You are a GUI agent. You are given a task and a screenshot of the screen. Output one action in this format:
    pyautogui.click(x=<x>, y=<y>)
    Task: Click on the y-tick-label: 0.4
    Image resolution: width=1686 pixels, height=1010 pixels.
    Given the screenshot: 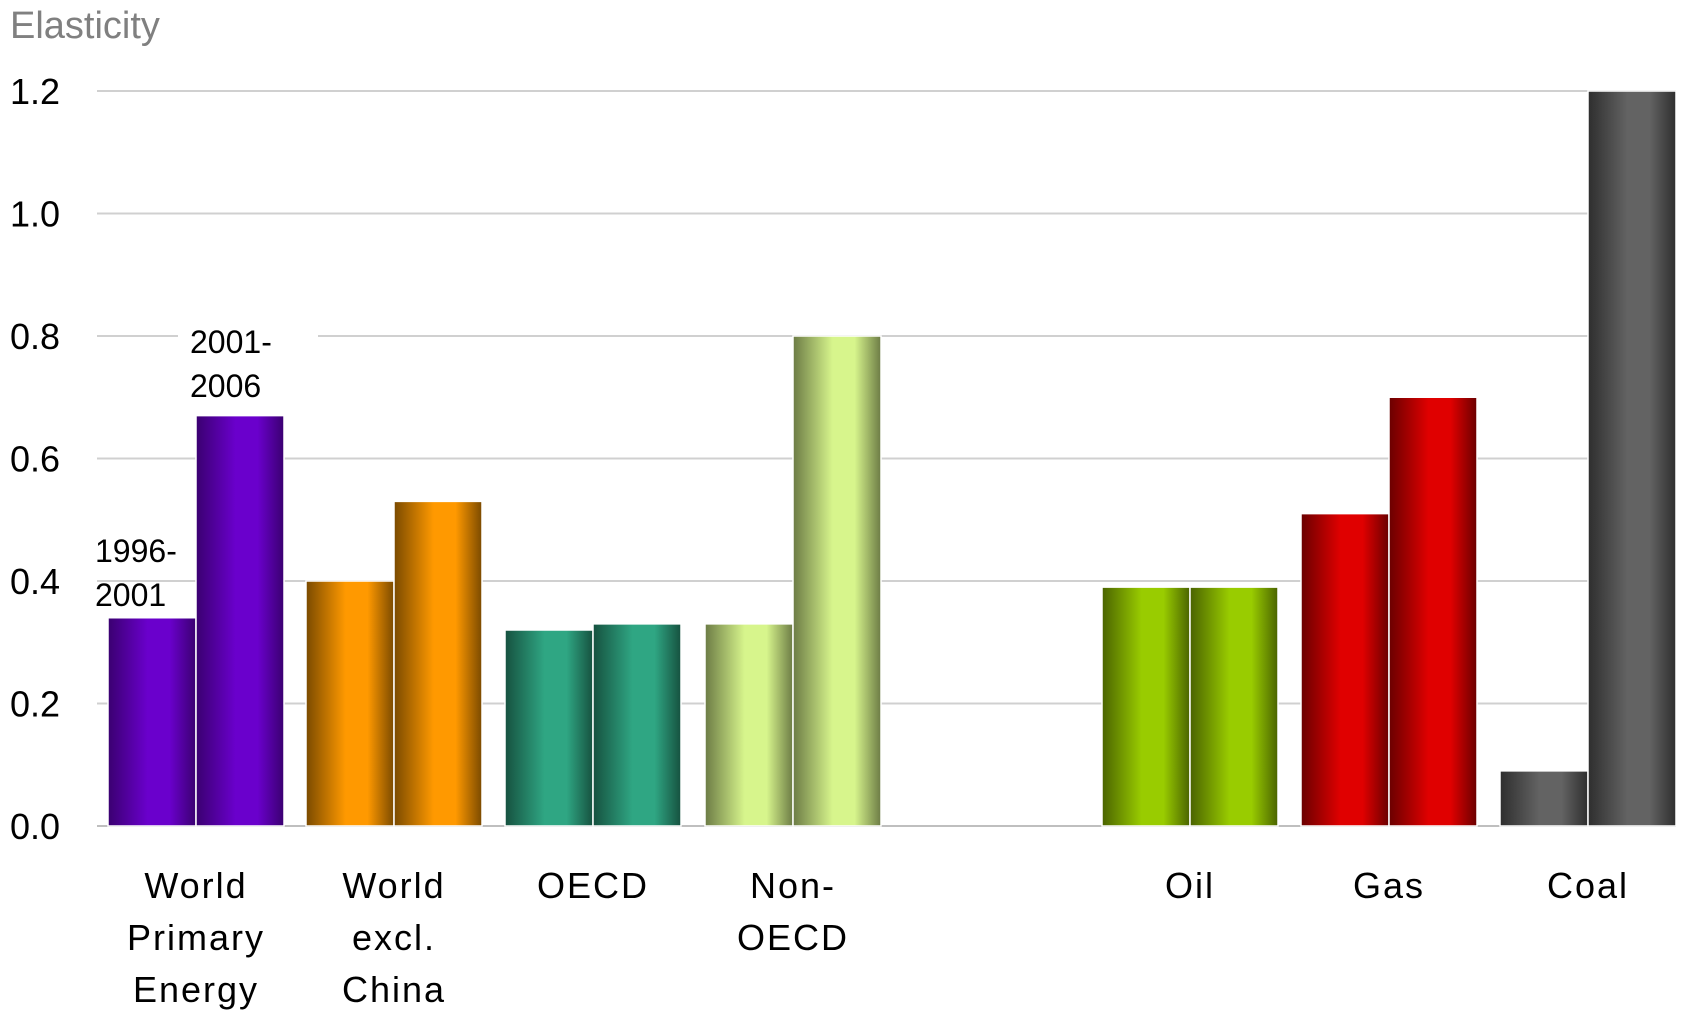 What is the action you would take?
    pyautogui.click(x=35, y=581)
    